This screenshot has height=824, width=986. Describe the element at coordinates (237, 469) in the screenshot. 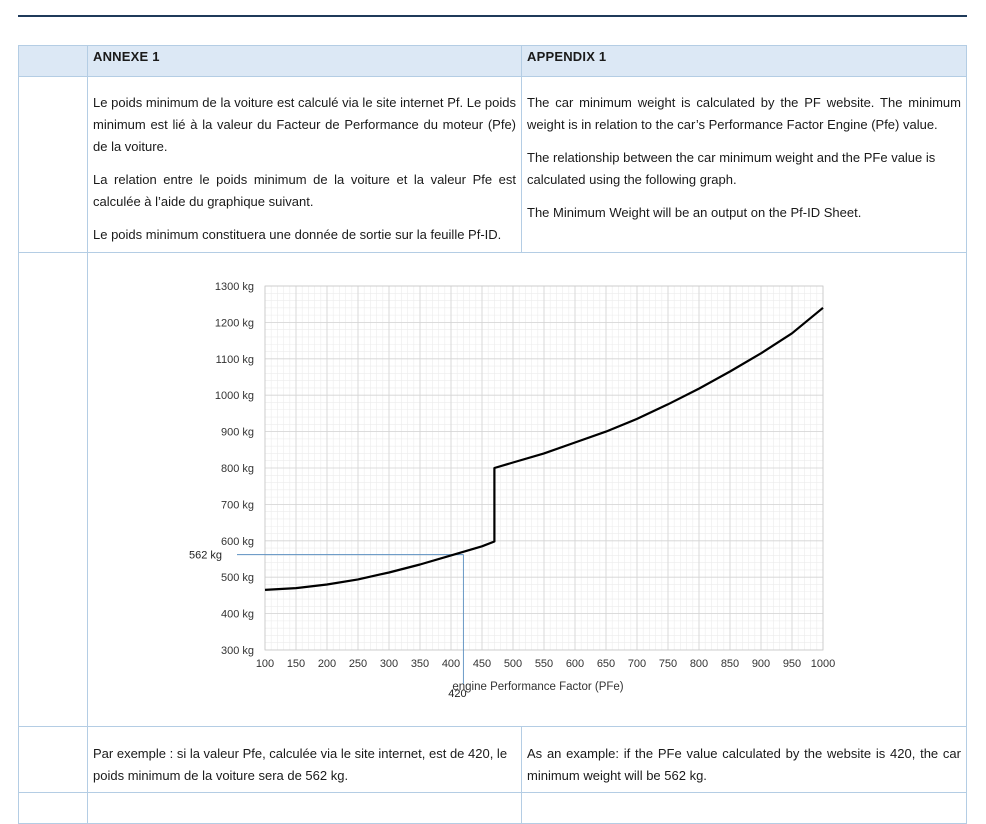

I see `y-tick-label: 800 kg` at that location.